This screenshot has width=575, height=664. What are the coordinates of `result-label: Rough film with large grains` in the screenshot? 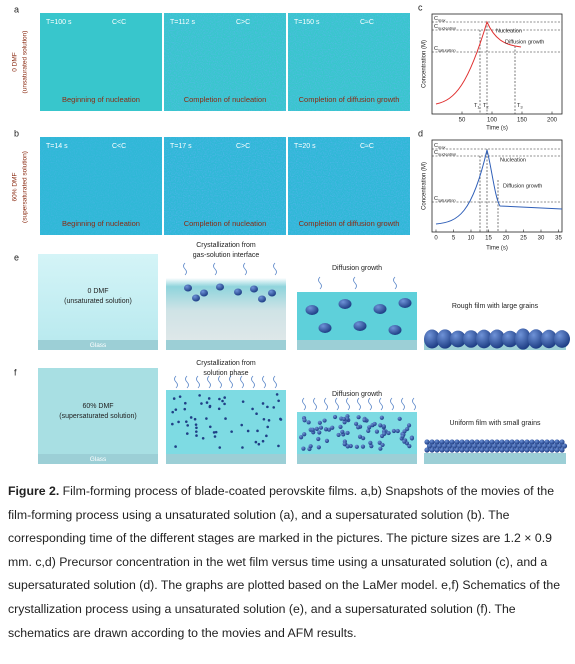 It's located at (495, 306).